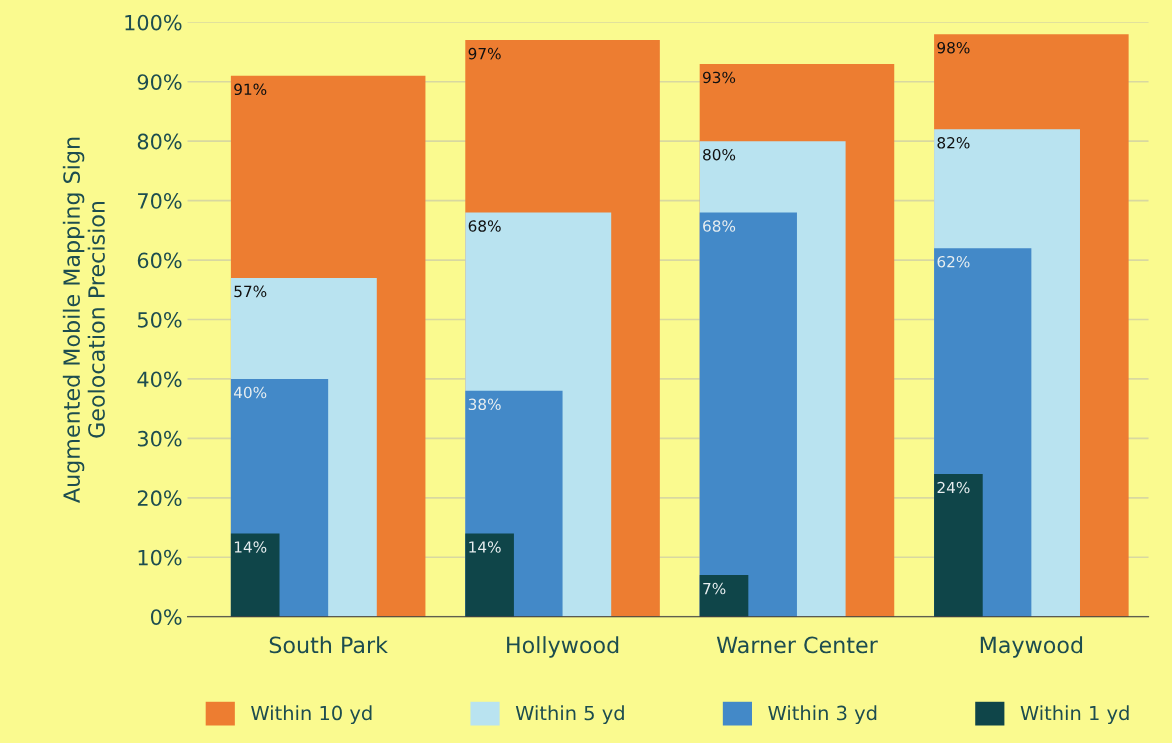 The image size is (1172, 743). Describe the element at coordinates (328, 645) in the screenshot. I see `x-tick-label: South Park` at that location.